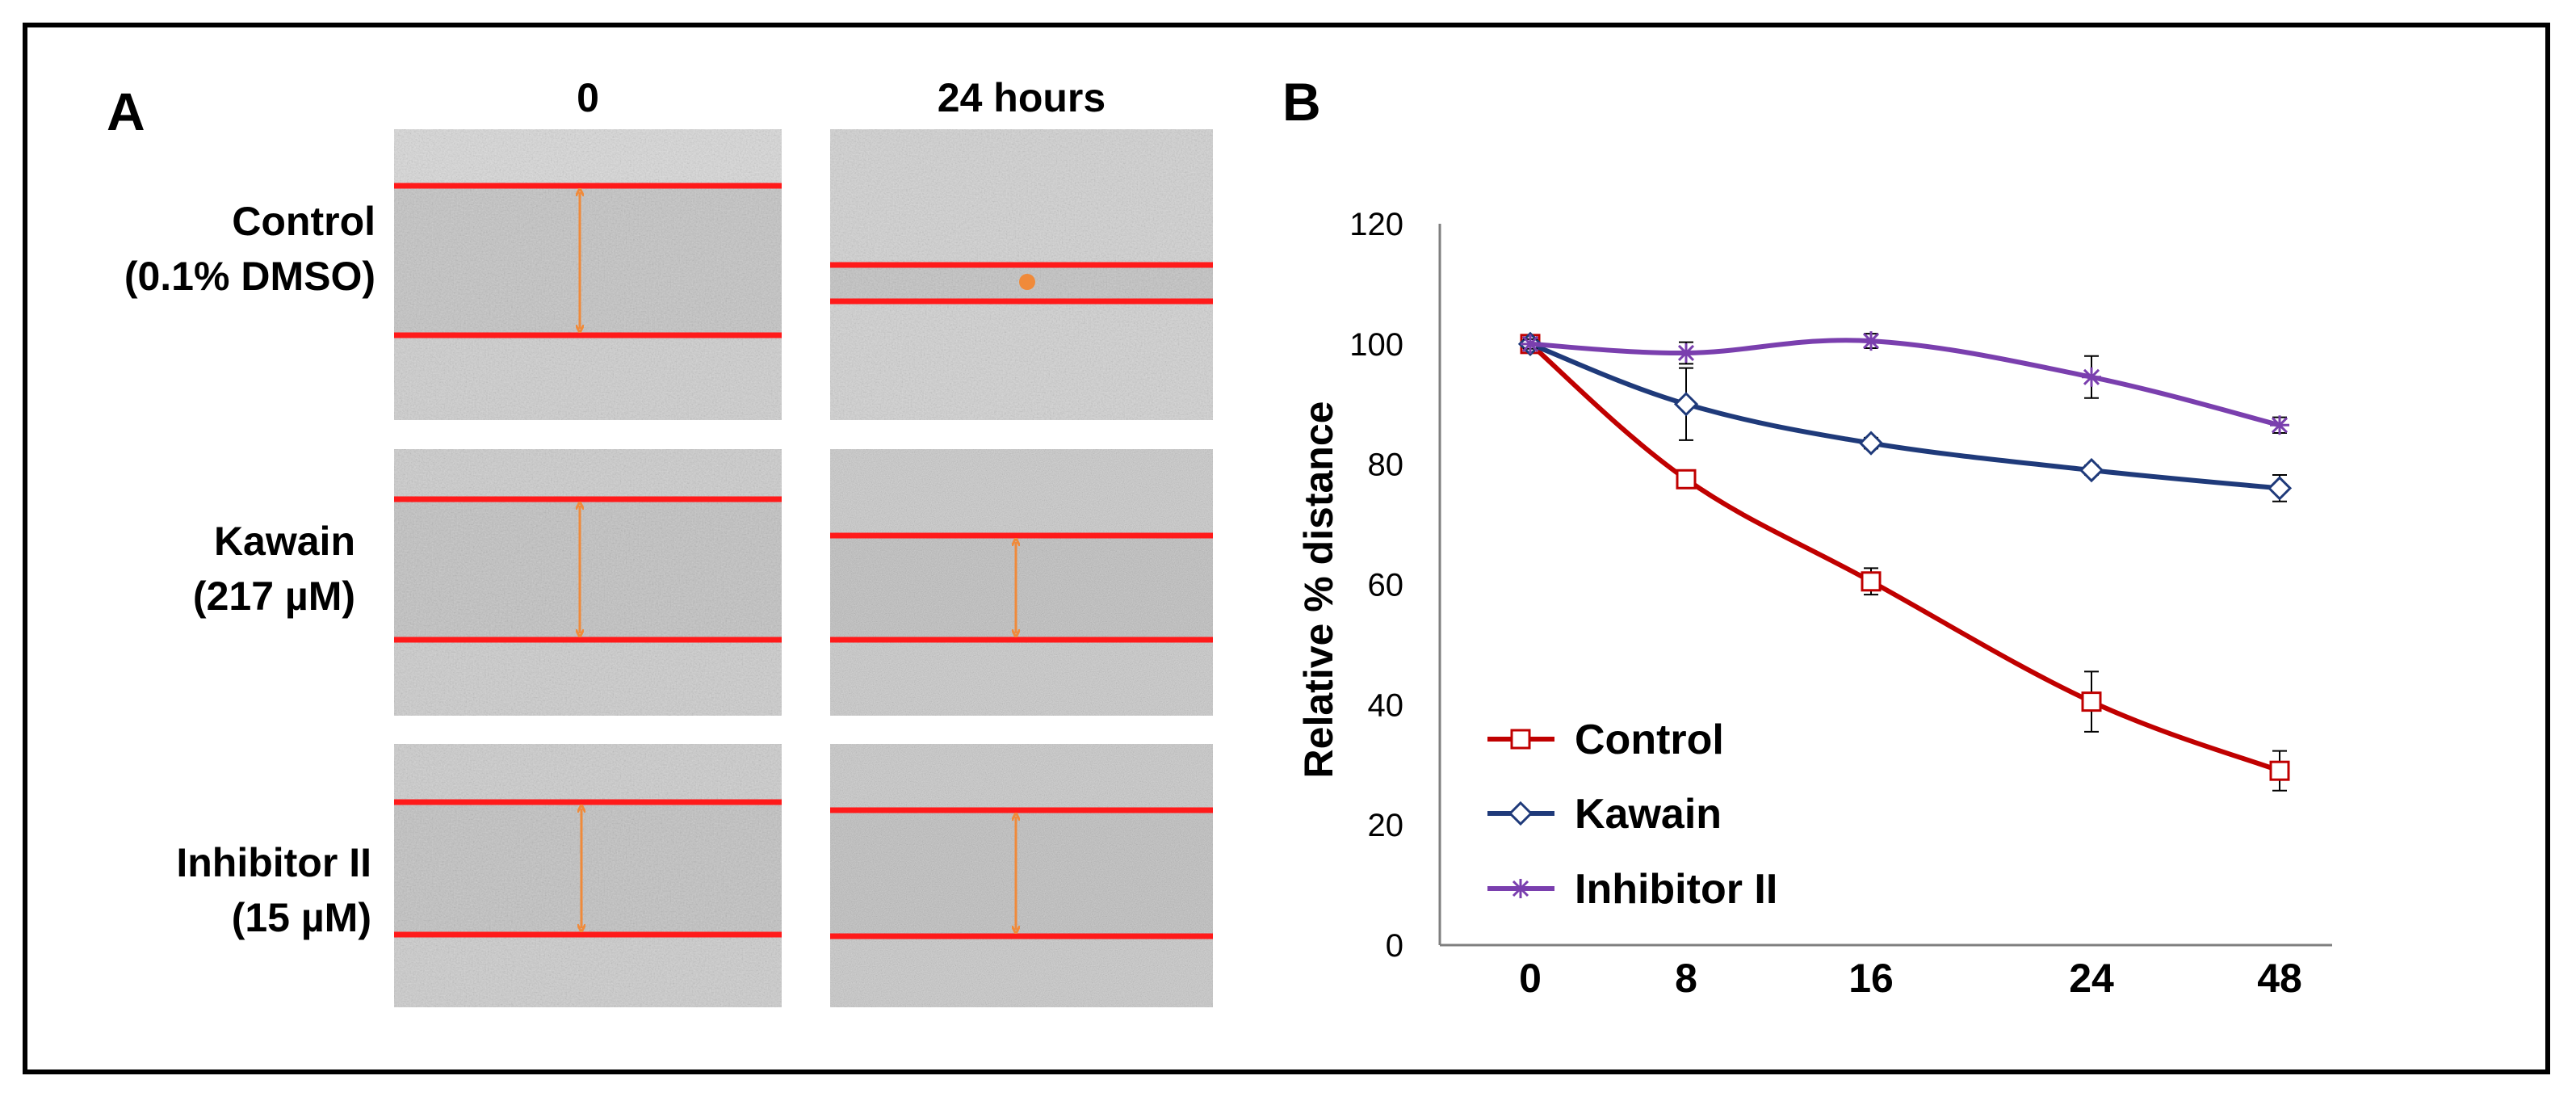 The image size is (2576, 1101). Describe the element at coordinates (249, 276) in the screenshot. I see `row-label-control-line2: (0.1% DMSO)` at that location.